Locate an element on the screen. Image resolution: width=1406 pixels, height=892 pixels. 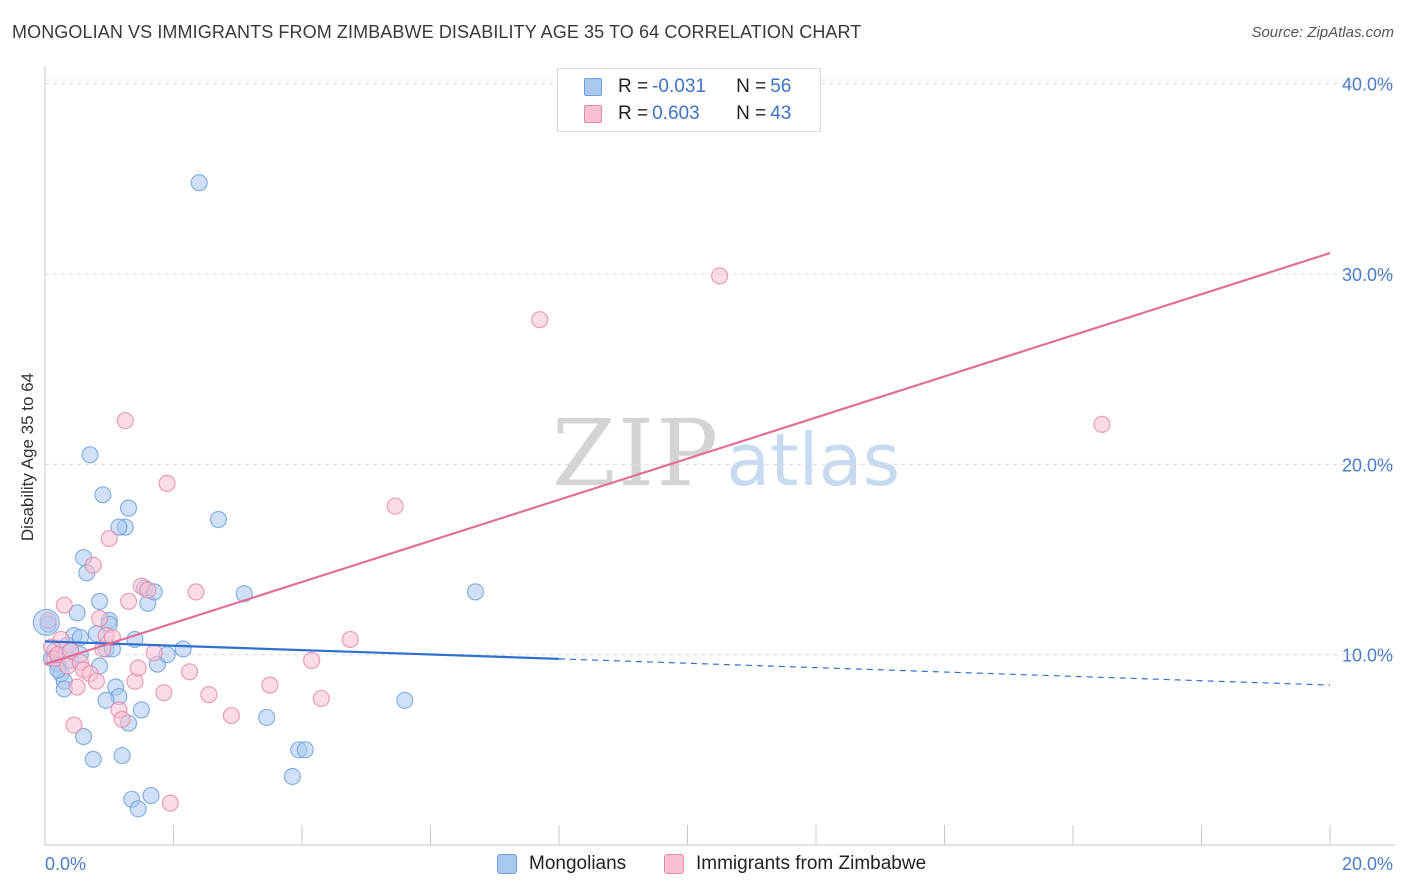
bottom-legend-label-mongolians: Mongolians is located at coordinates (578, 863).